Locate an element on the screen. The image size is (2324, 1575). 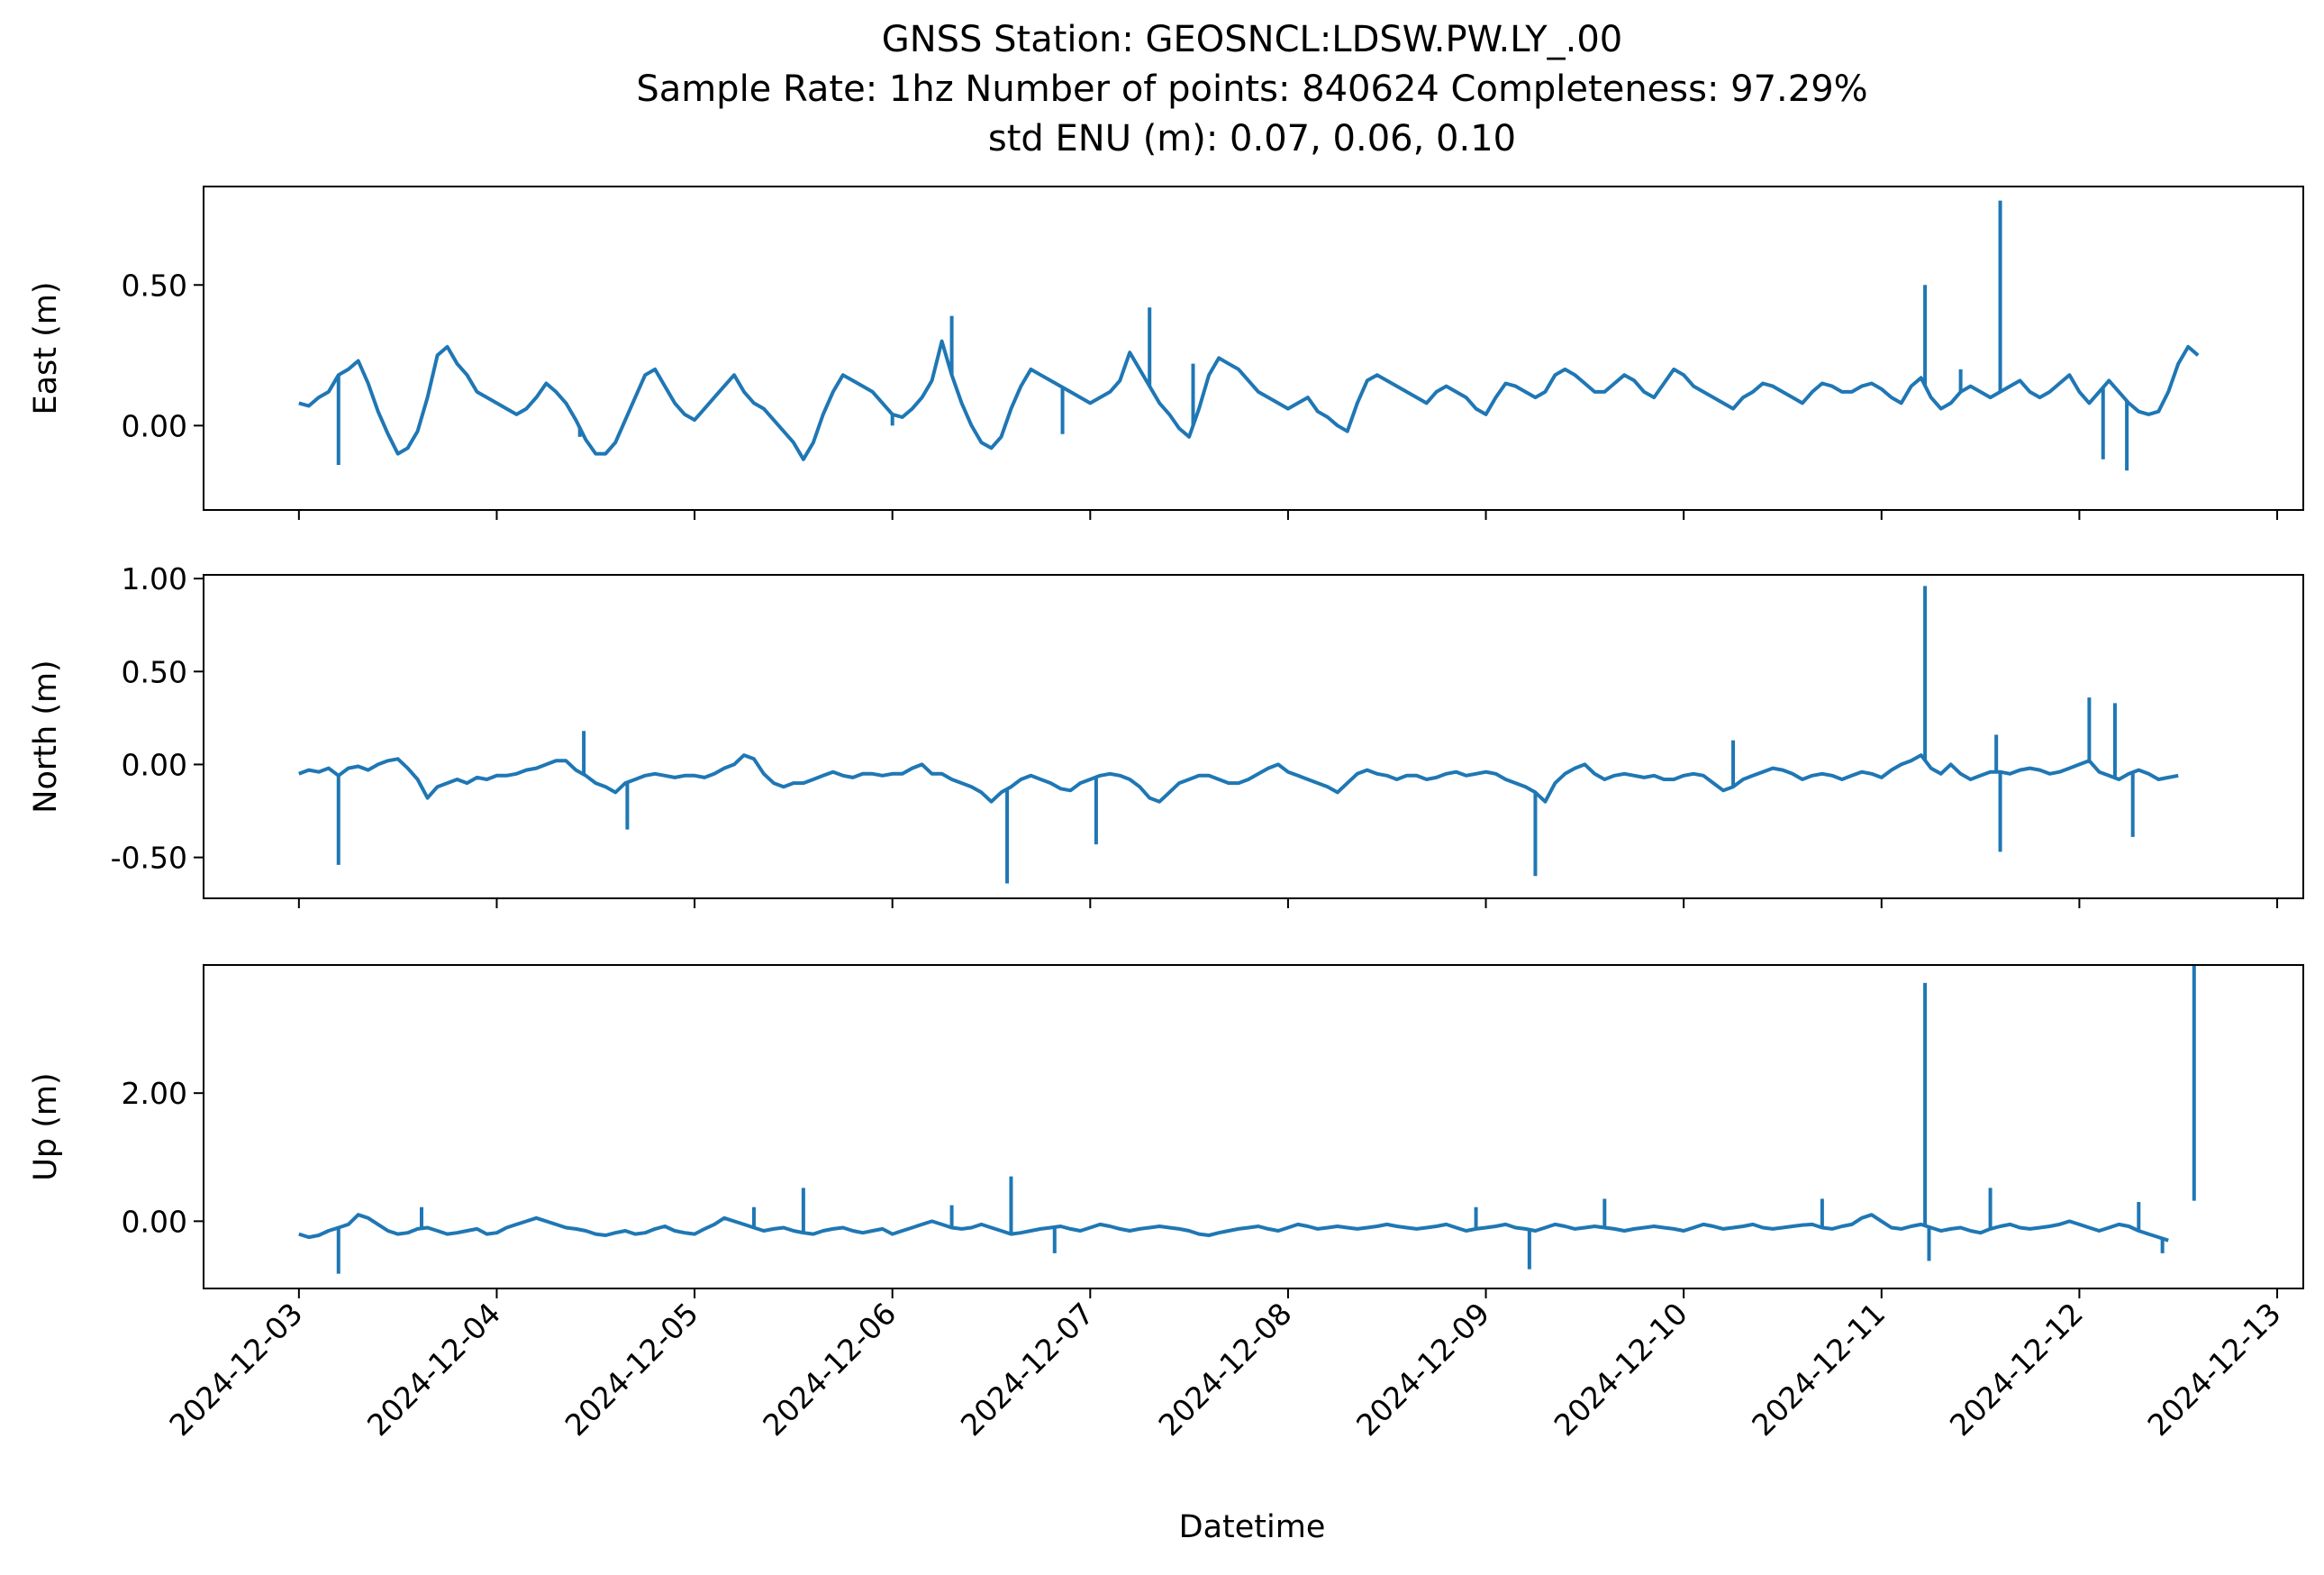
north-y-axis-label: North (m) is located at coordinates (46, 736).